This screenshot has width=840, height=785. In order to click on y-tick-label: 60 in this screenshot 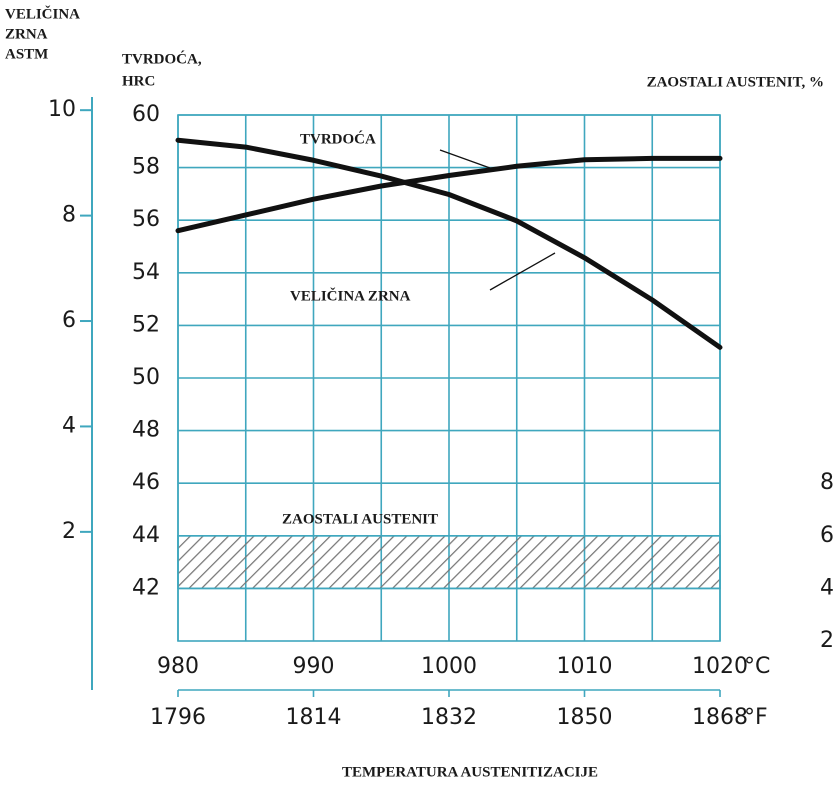, I will do `click(146, 114)`.